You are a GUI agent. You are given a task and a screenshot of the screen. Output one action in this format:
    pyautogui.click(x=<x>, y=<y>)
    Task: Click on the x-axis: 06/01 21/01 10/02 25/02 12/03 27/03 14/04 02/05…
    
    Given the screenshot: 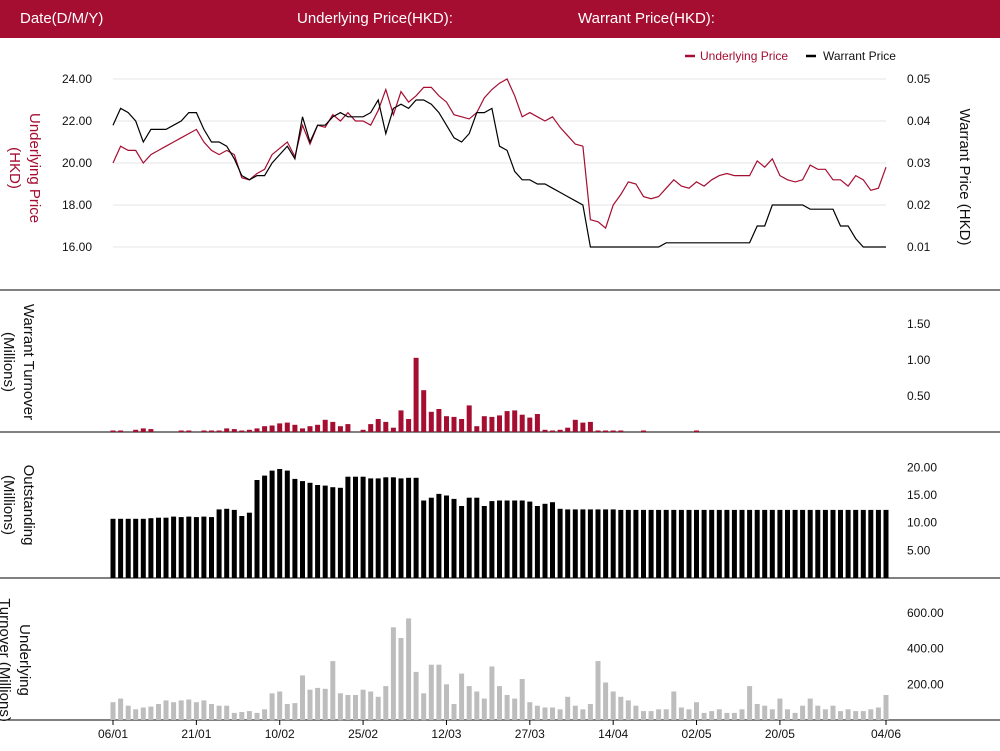 What is the action you would take?
    pyautogui.click(x=499, y=730)
    